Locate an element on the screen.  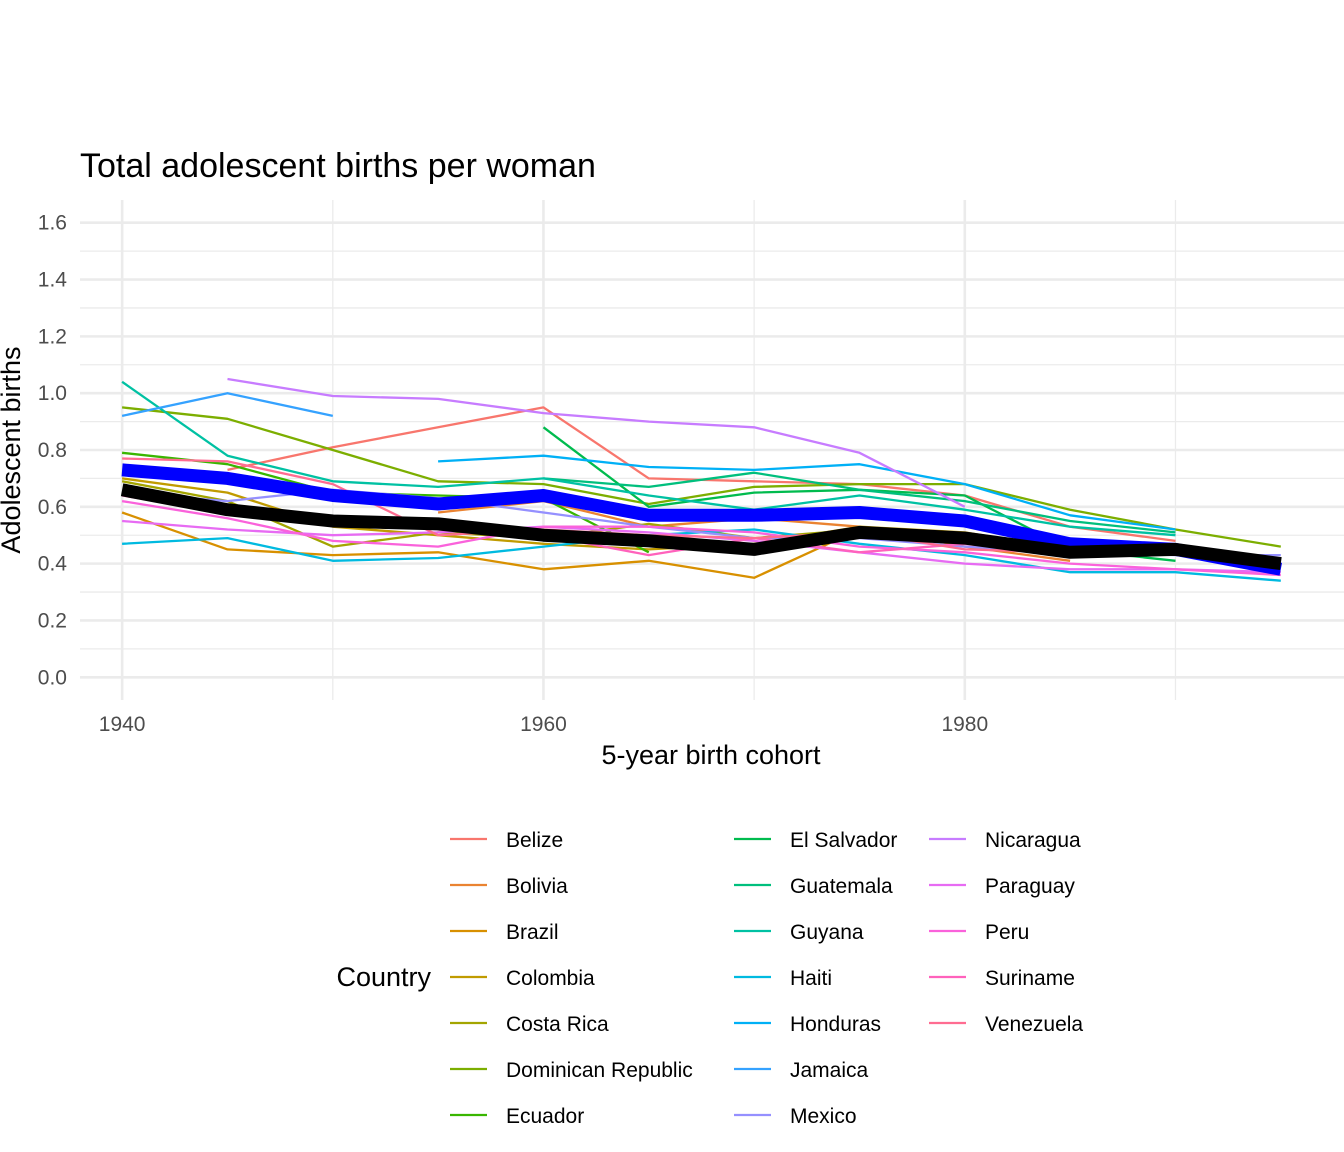
series-line-peru is located at coordinates (701, 538).